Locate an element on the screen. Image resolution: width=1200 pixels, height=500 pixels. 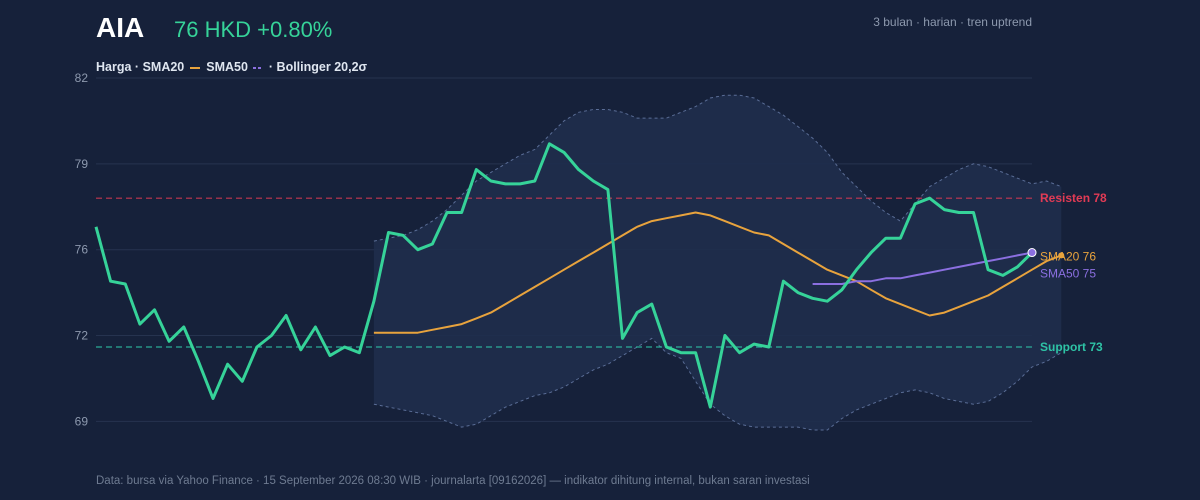
price-change: 76 HKD +0.80% is located at coordinates (253, 29).